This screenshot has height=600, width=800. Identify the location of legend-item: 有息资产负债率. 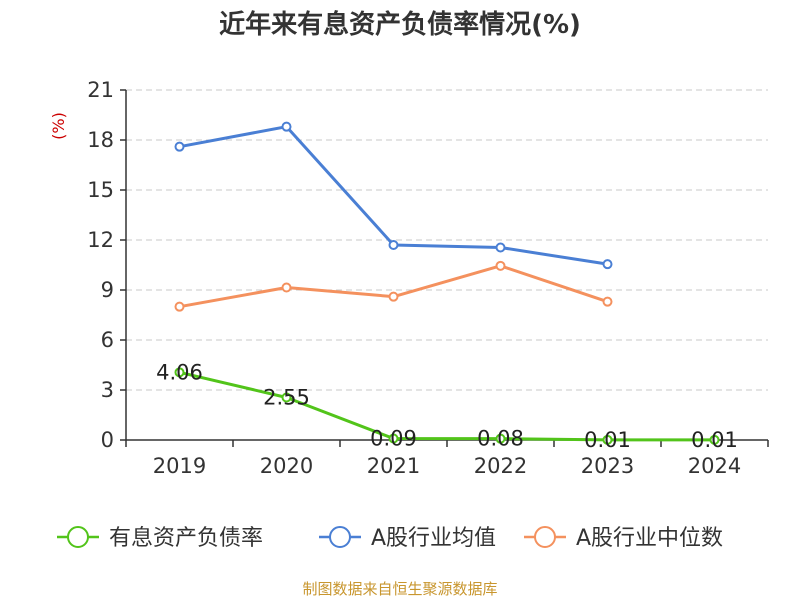
(160, 538).